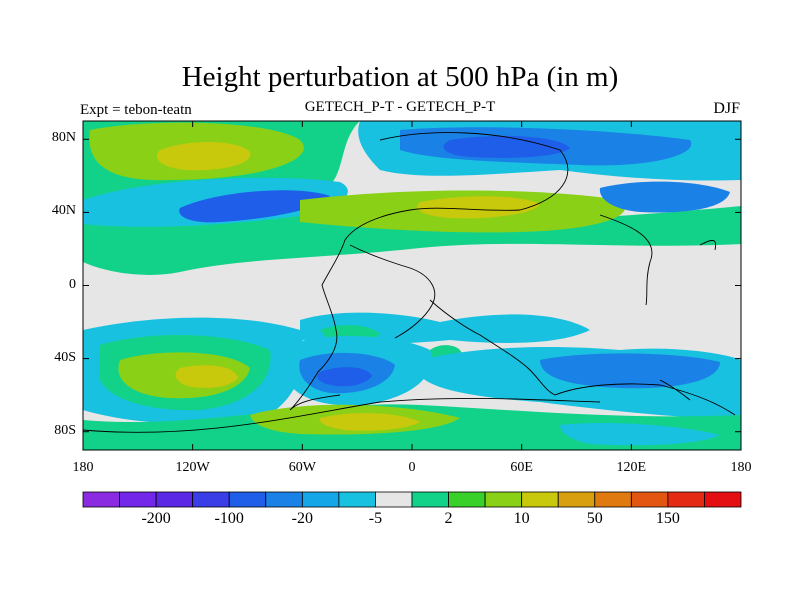 Image resolution: width=800 pixels, height=600 pixels. I want to click on colorbar-label: -100, so click(229, 518).